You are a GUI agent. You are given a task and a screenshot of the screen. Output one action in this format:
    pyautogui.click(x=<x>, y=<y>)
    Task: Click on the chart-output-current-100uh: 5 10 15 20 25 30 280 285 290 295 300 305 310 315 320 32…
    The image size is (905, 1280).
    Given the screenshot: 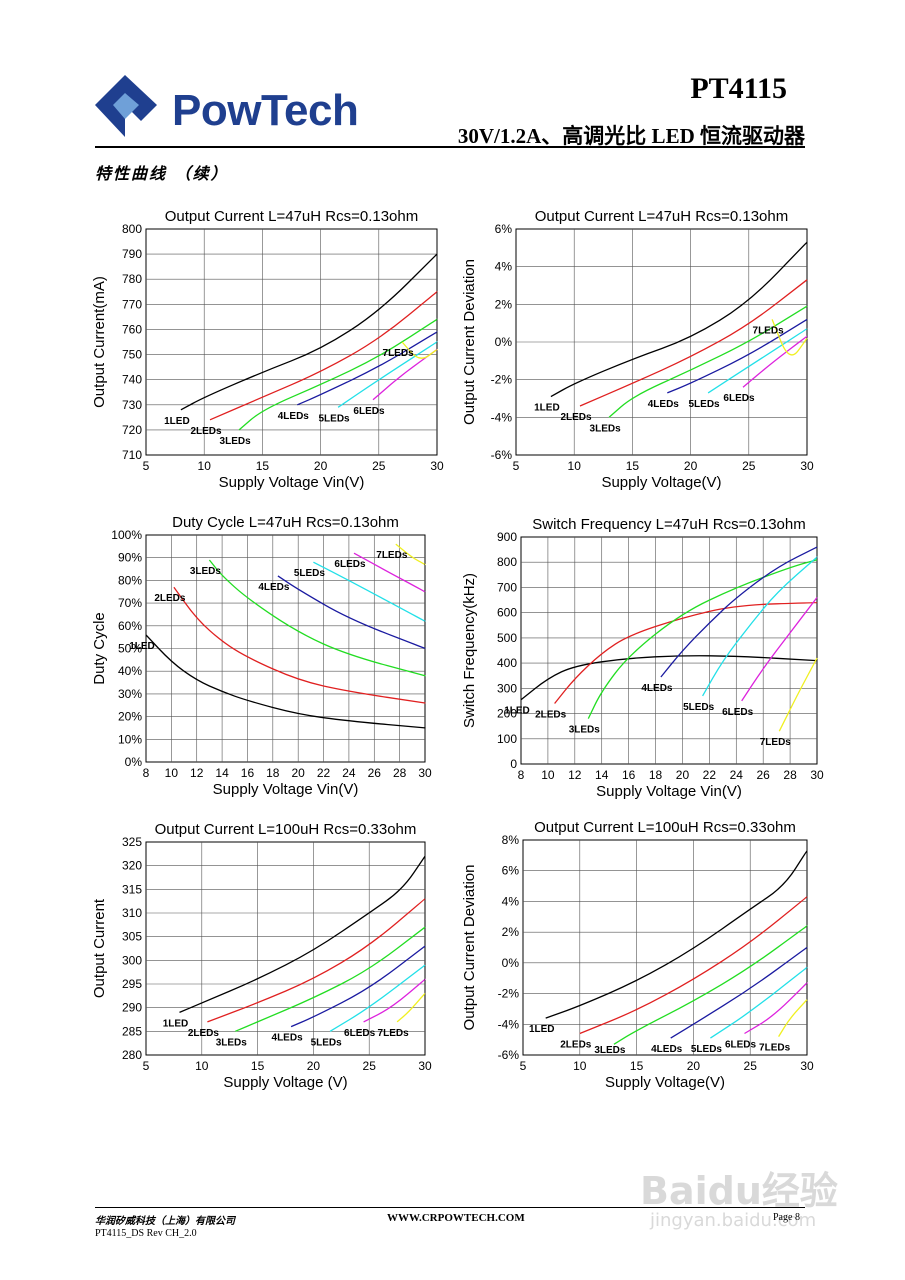 What is the action you would take?
    pyautogui.click(x=261, y=956)
    